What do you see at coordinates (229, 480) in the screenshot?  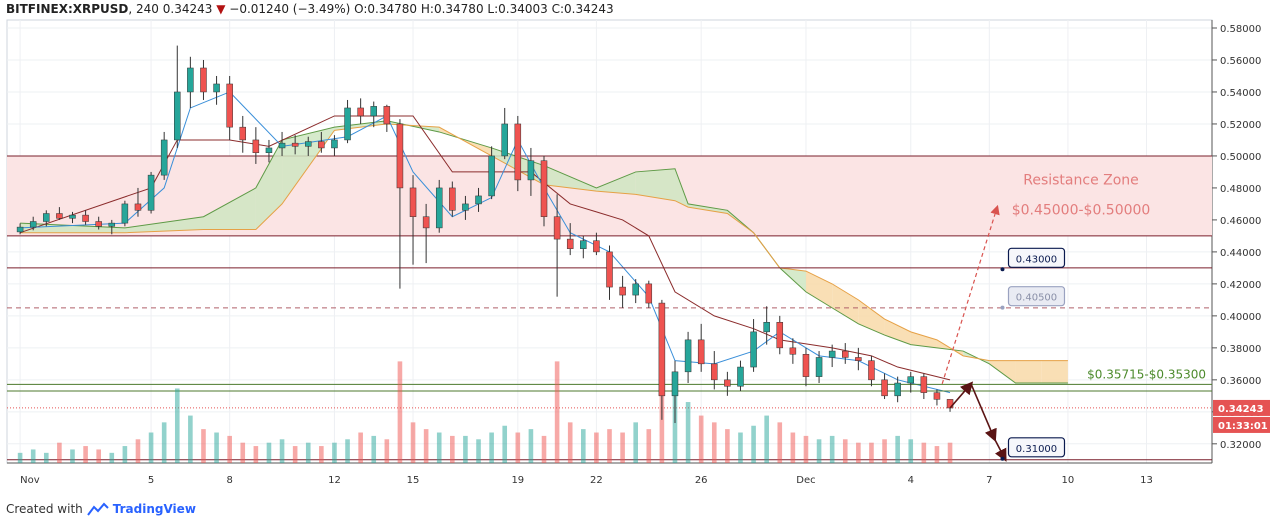 I see `x-tick-label: 8` at bounding box center [229, 480].